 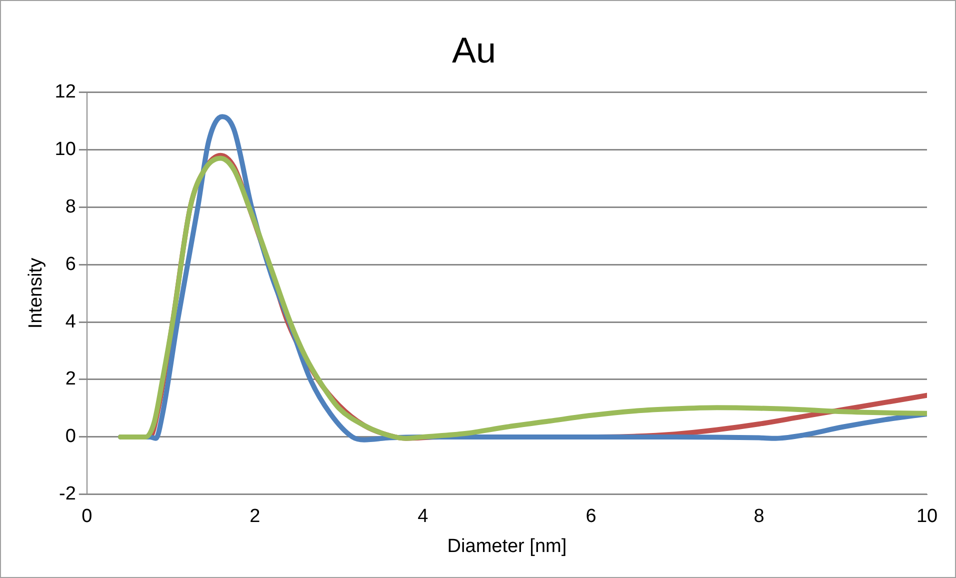 I want to click on x-tick-label: 6, so click(x=591, y=517).